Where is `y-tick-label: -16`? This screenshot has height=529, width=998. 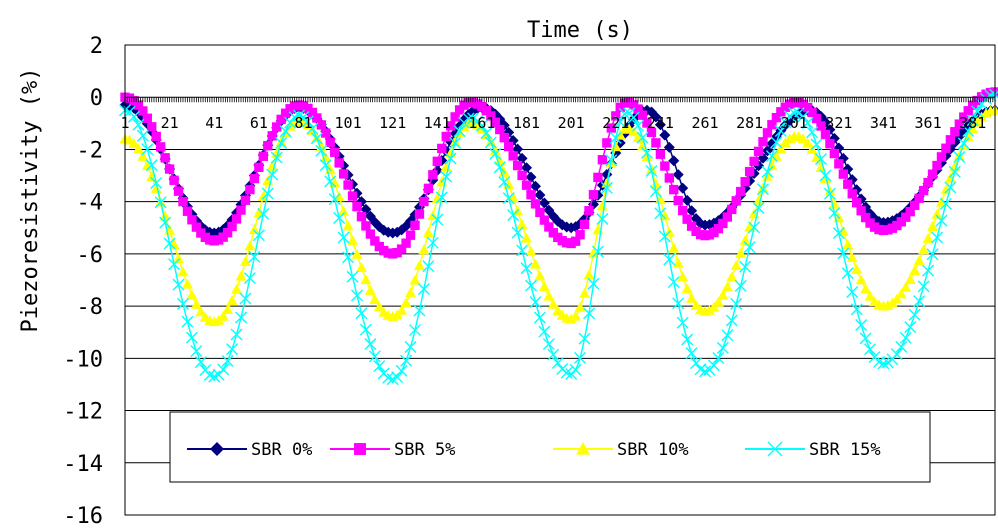 y-tick-label: -16 is located at coordinates (83, 516).